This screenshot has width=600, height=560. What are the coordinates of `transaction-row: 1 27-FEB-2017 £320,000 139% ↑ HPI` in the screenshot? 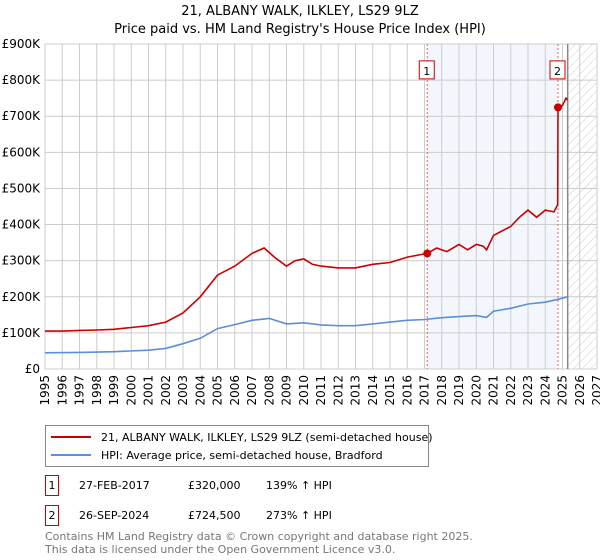 It's located at (245, 486).